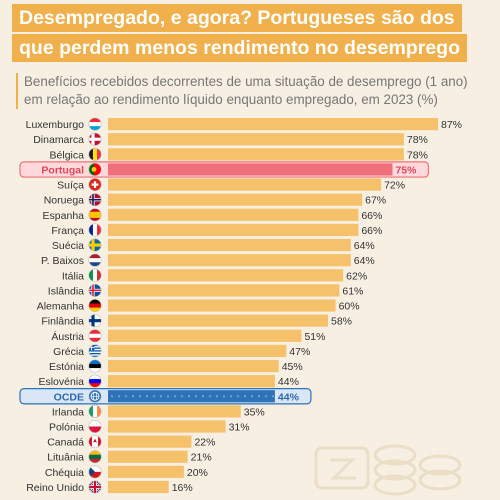 The image size is (500, 500). What do you see at coordinates (138, 487) in the screenshot?
I see `bar-reino-unido` at bounding box center [138, 487].